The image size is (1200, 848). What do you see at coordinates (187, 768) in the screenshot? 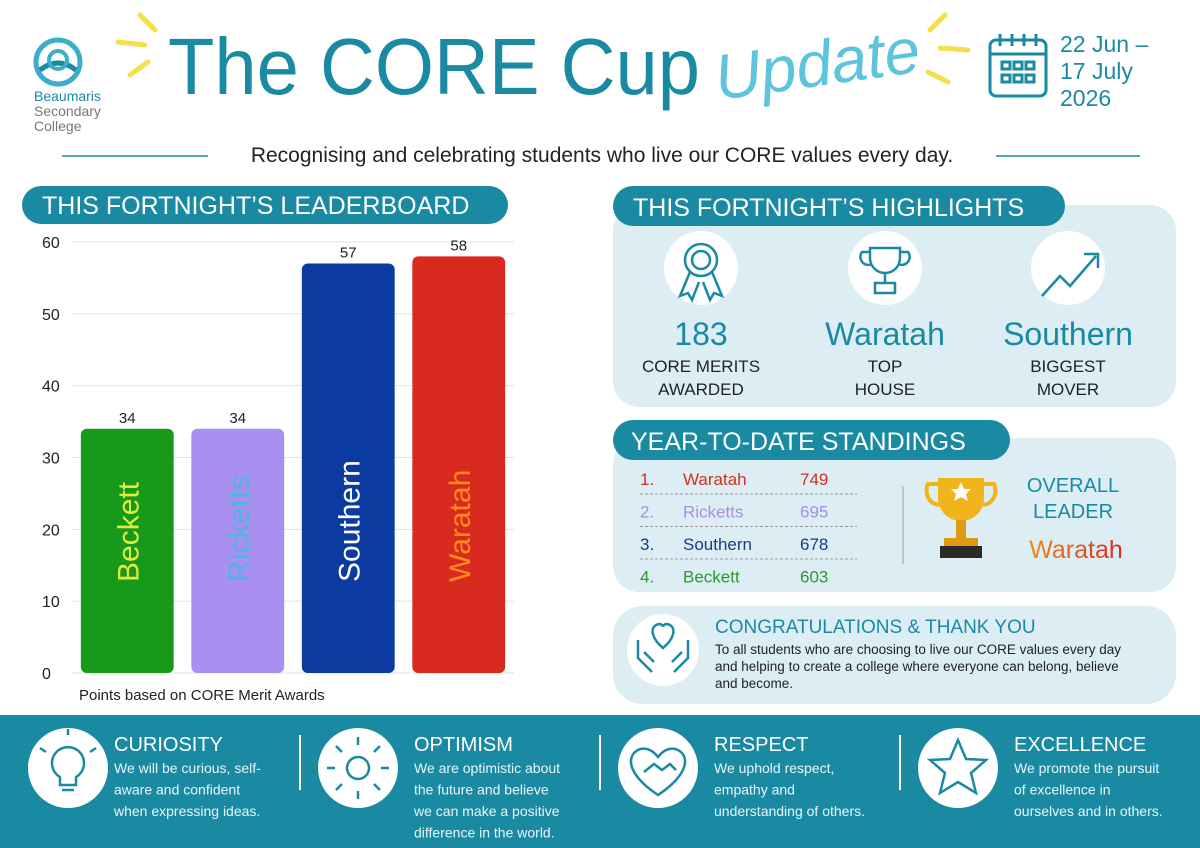
I see `value-text: We will be curious, self-` at bounding box center [187, 768].